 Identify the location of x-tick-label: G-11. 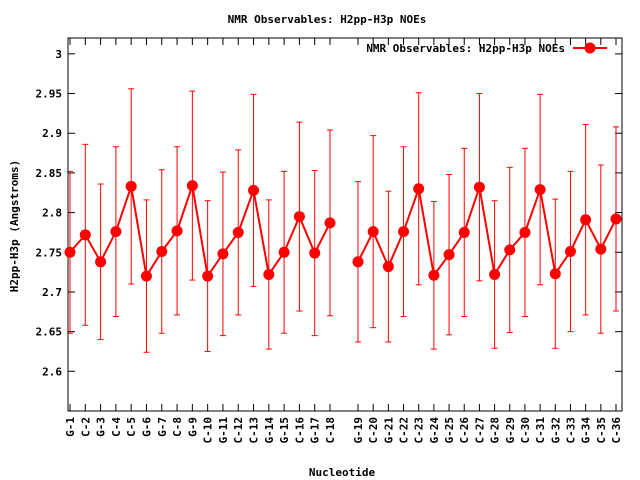
(223, 430).